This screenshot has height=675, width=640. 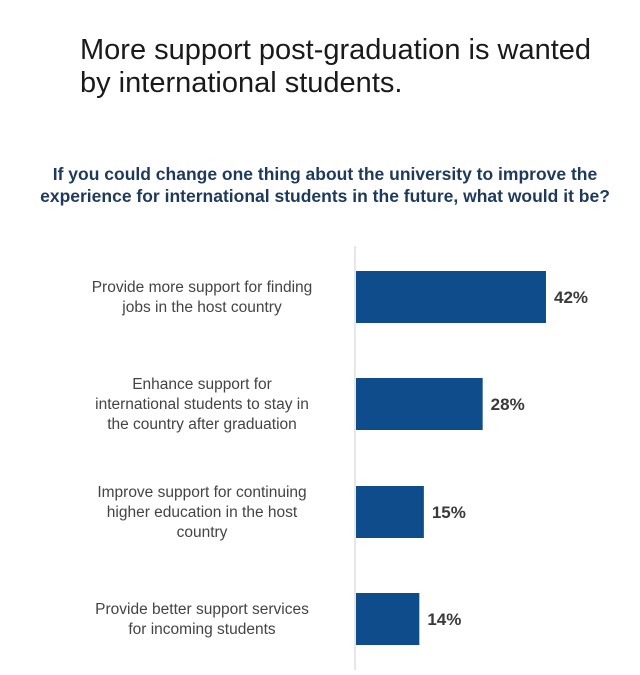 What do you see at coordinates (444, 619) in the screenshot?
I see `data-label: 14%` at bounding box center [444, 619].